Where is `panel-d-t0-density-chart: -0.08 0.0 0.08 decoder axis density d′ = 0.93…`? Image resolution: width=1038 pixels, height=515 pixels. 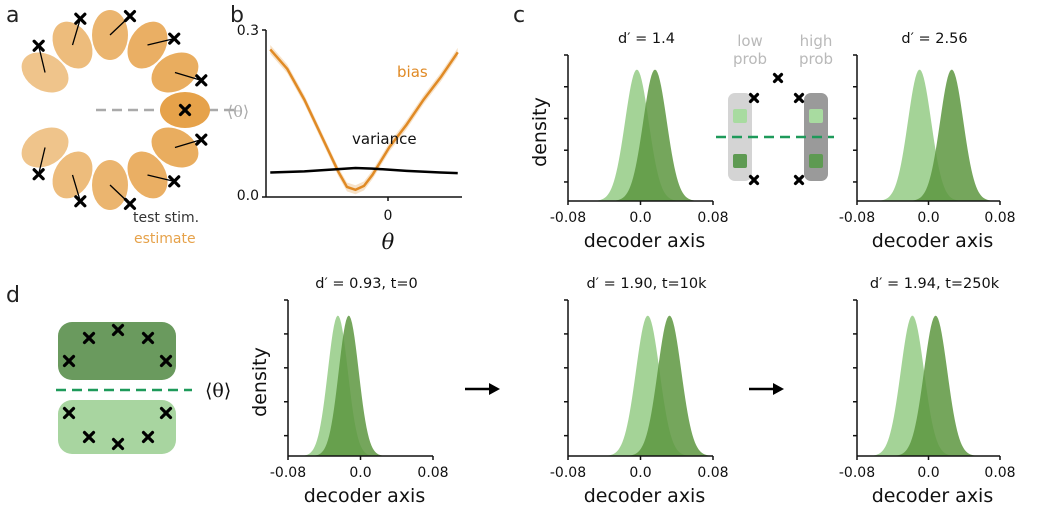
panel-d-t0-density-chart: -0.08 0.0 0.08 decoder axis density d′ = 0.93… is located at coordinates (349, 391).